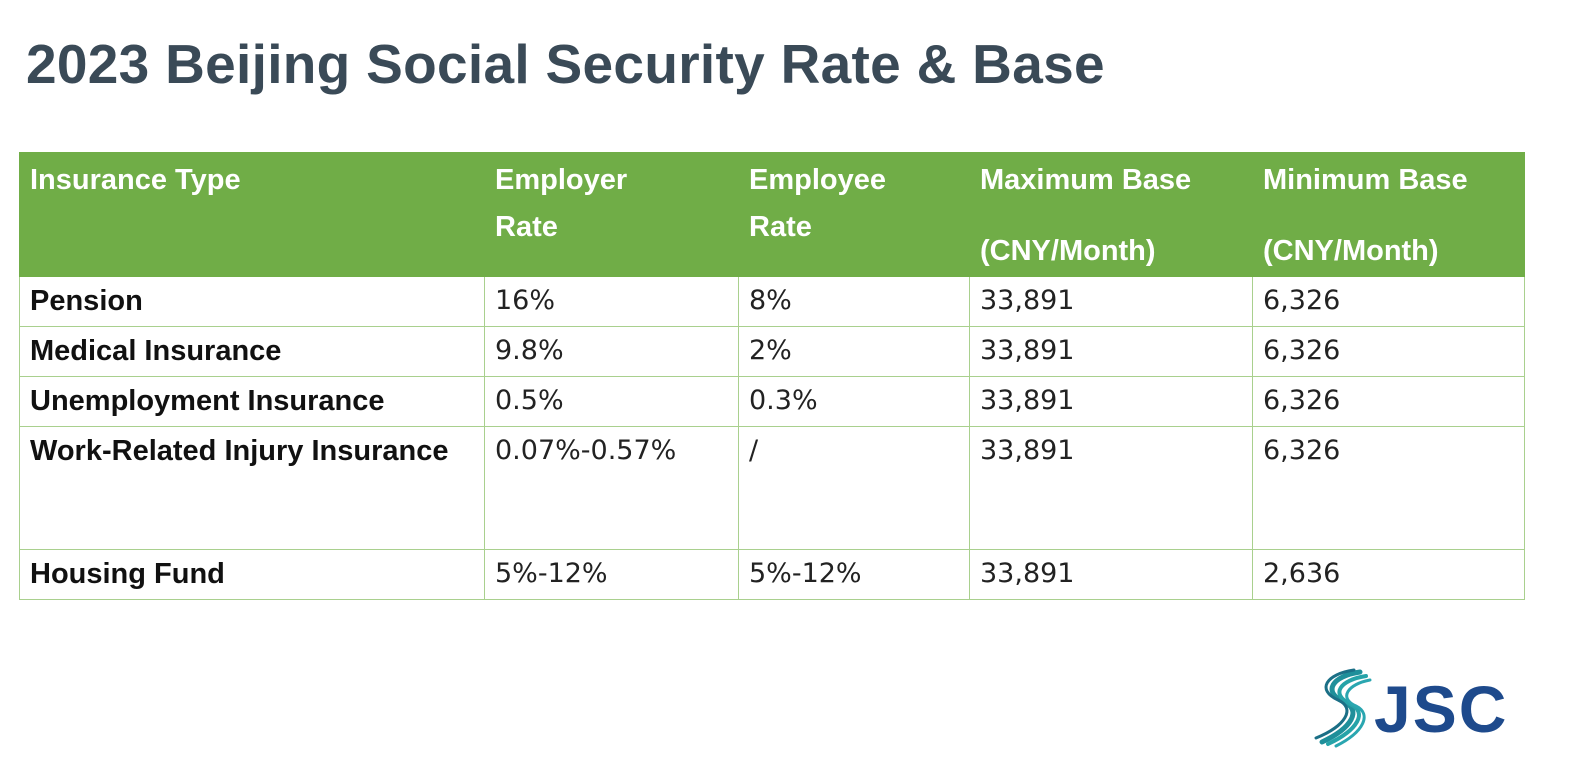 This screenshot has width=1586, height=770. I want to click on employee-rate-cell: /, so click(854, 488).